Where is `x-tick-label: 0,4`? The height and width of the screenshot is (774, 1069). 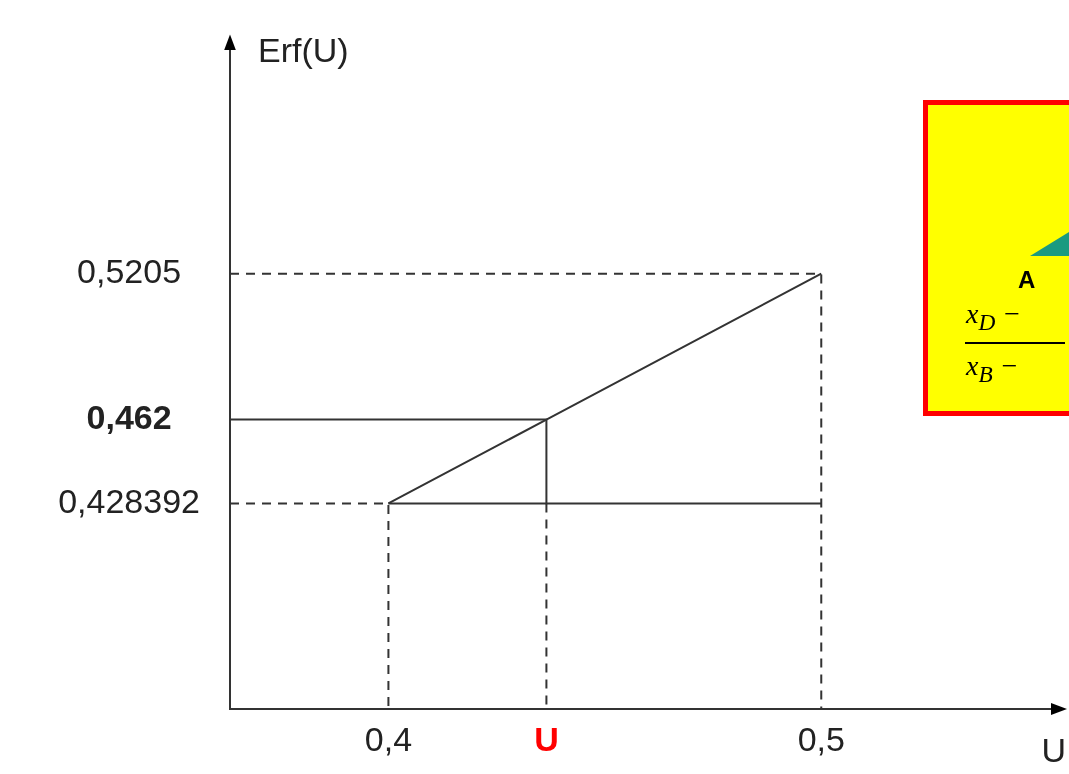
x-tick-label: 0,4 is located at coordinates (388, 738).